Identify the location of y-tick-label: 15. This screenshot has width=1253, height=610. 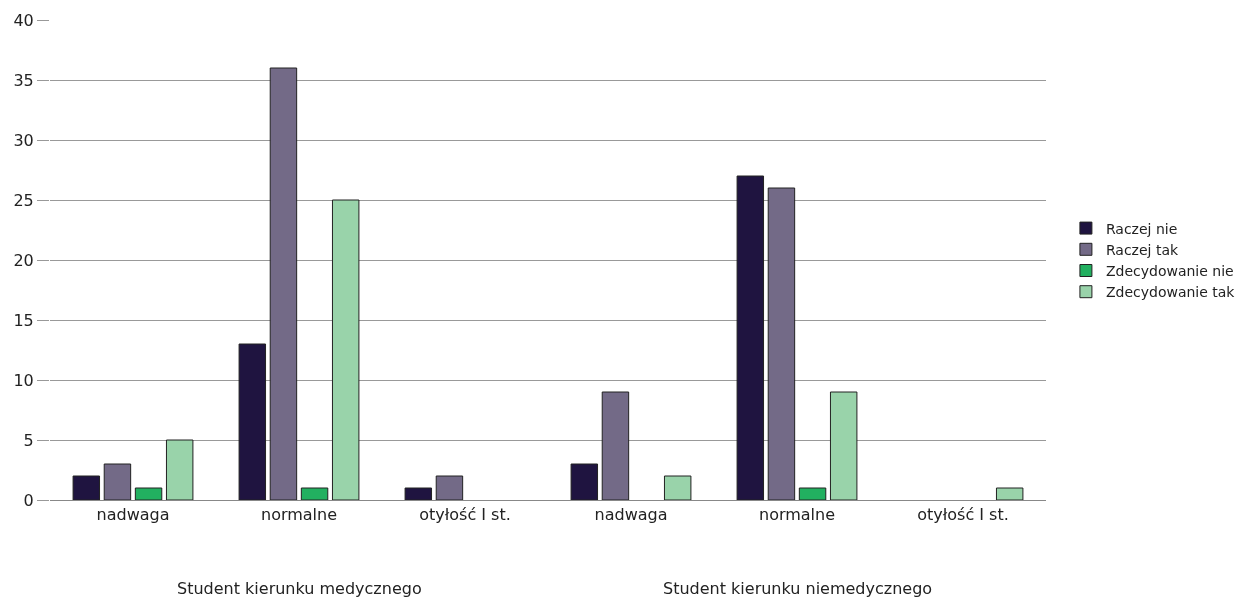
(23, 320).